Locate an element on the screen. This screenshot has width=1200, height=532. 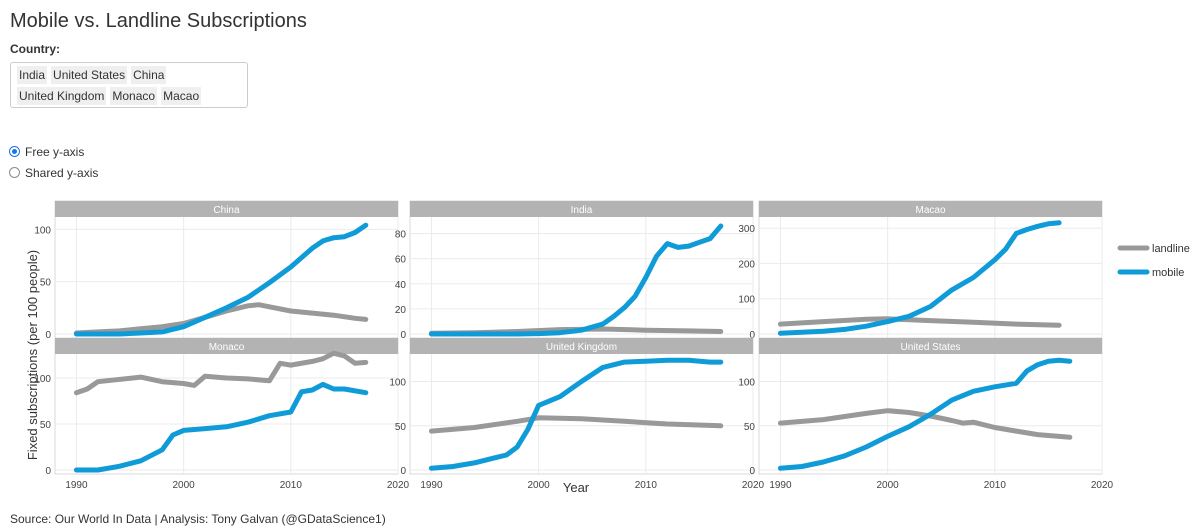
y-tick-label: 40 is located at coordinates (401, 285).